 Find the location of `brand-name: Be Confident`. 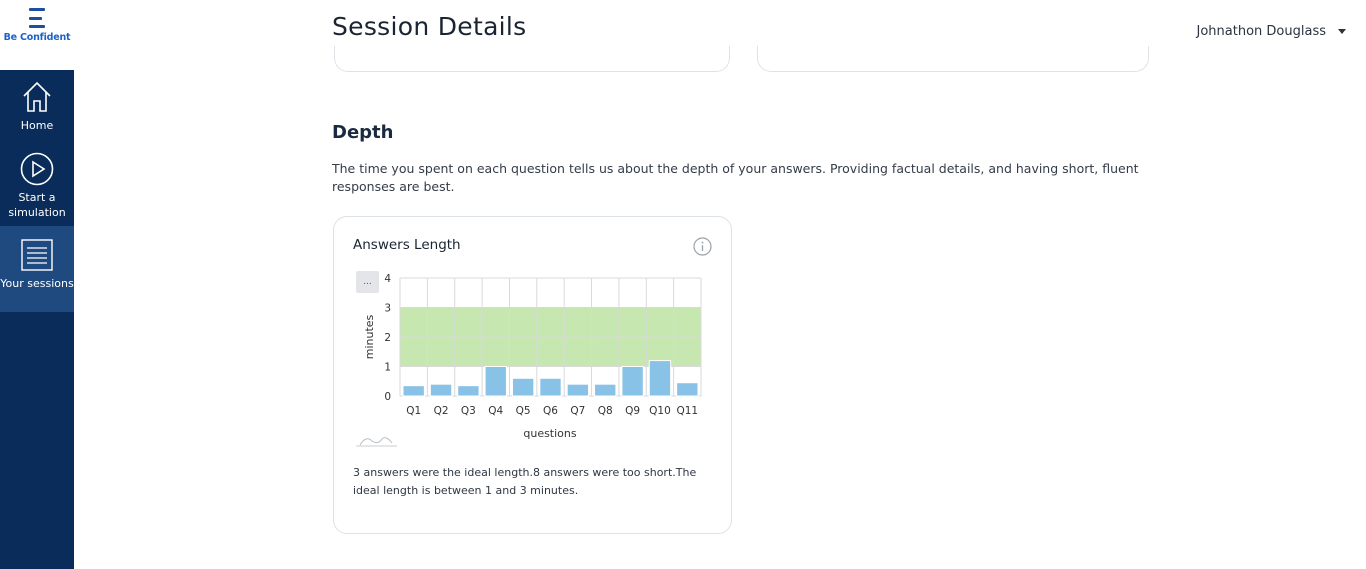

brand-name: Be Confident is located at coordinates (37, 37).